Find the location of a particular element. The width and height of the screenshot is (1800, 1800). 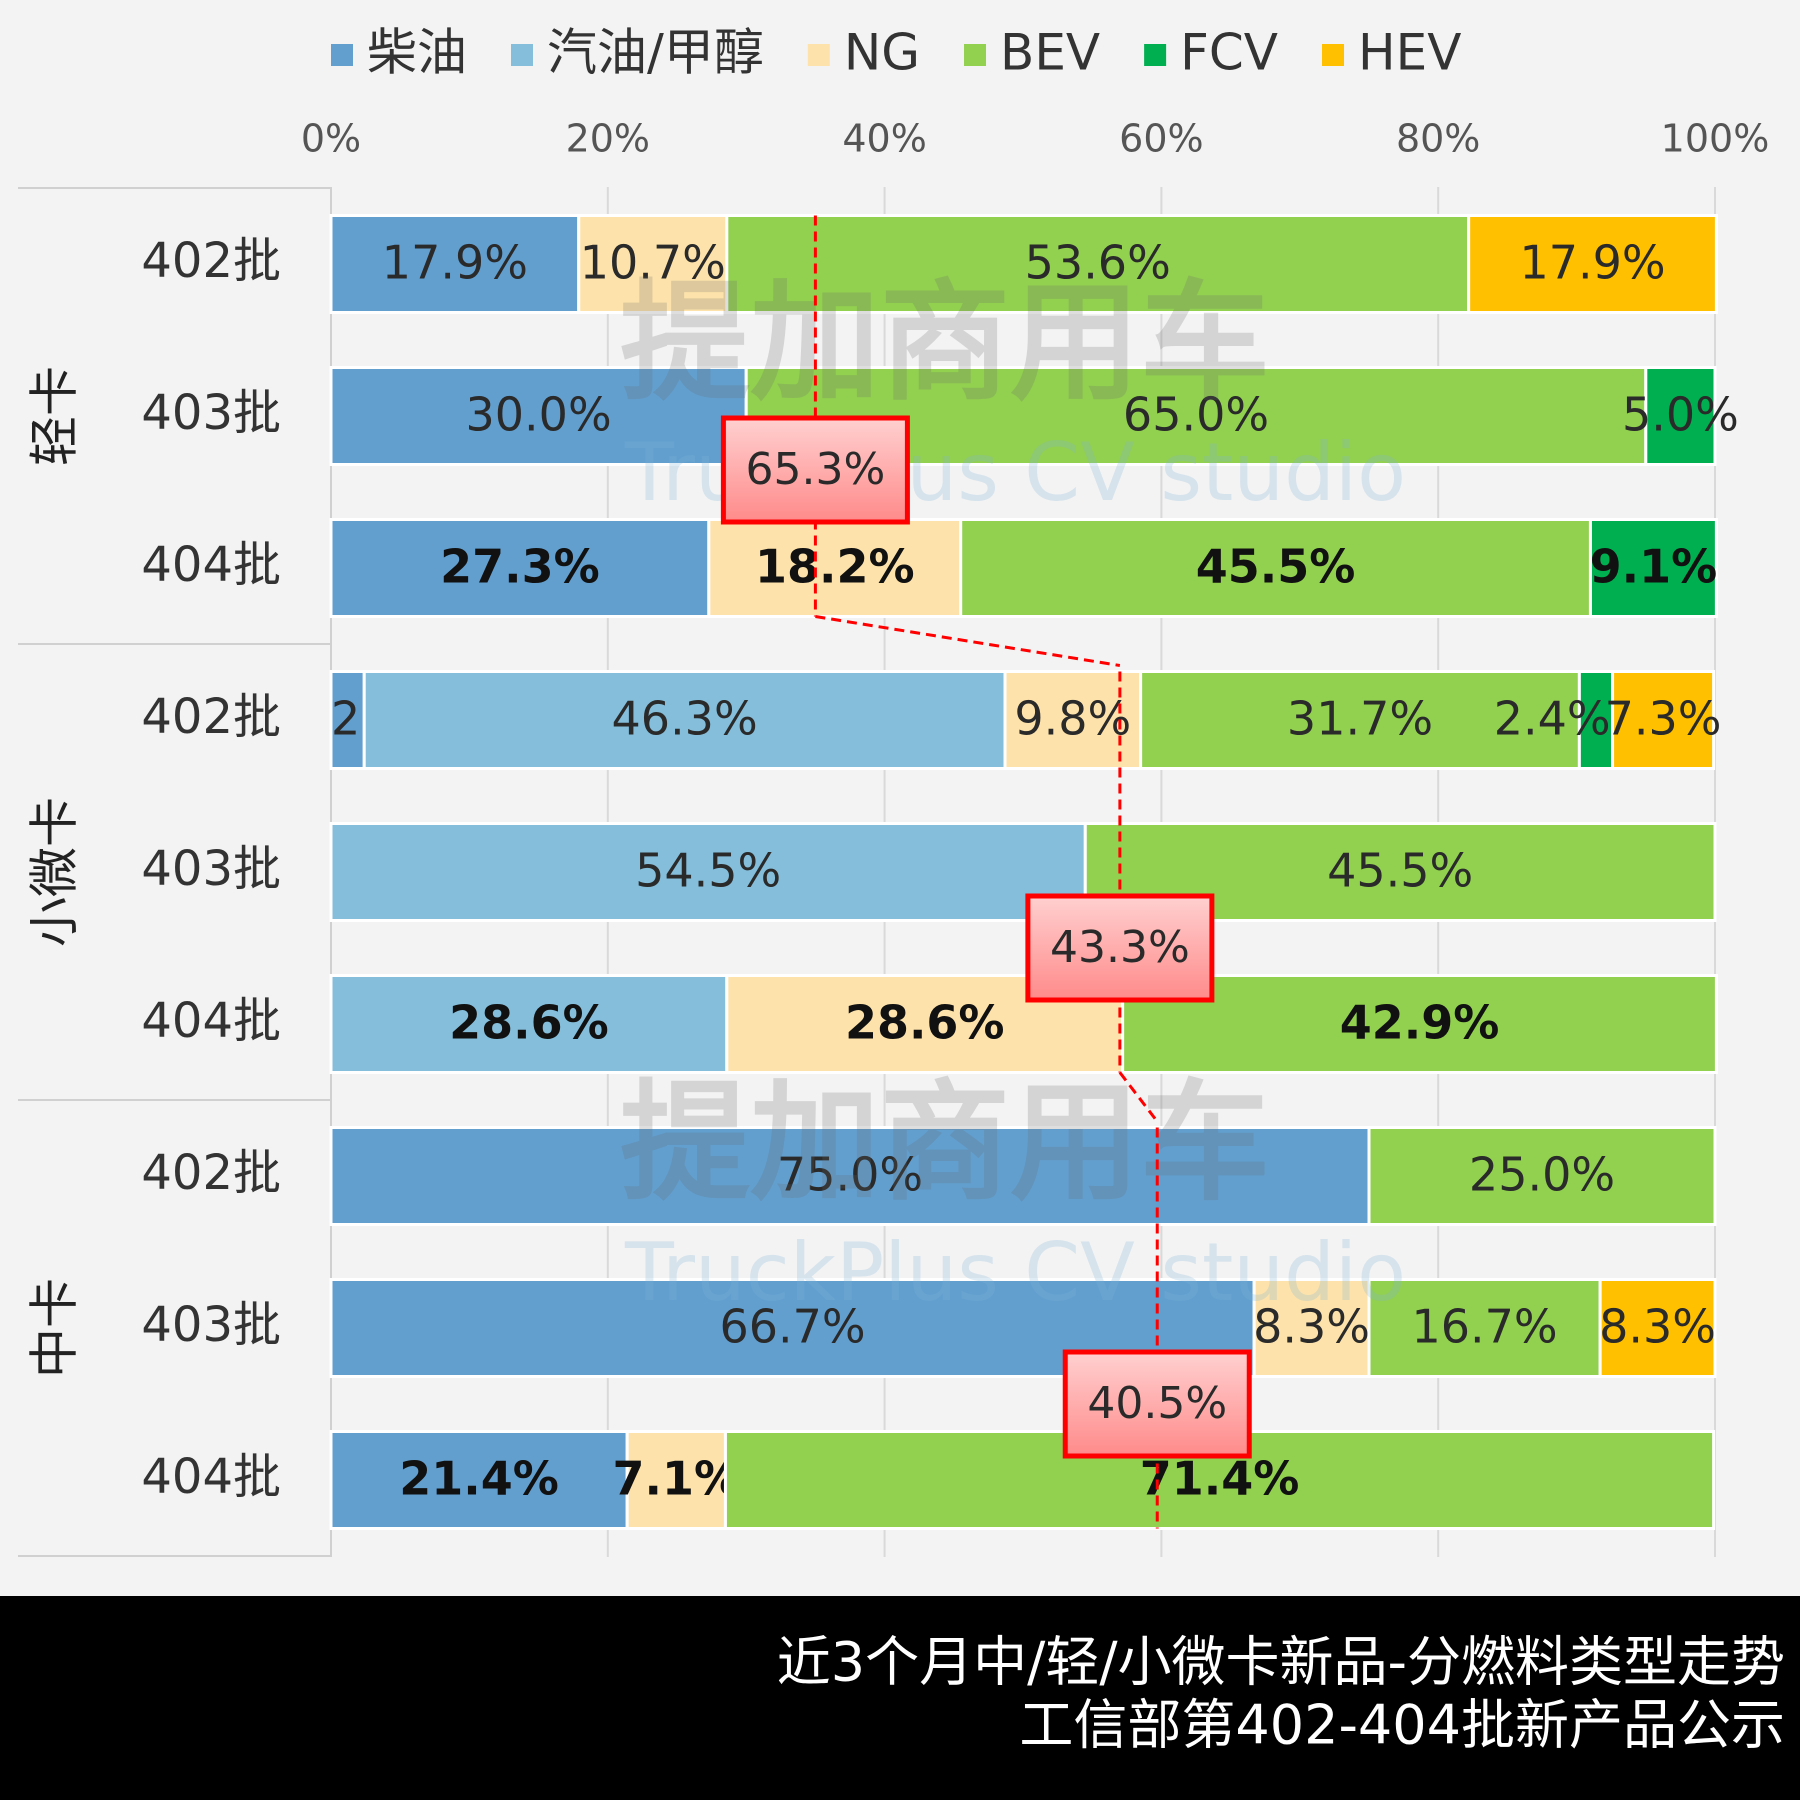

group-label: 轻卡 is located at coordinates (55, 416).